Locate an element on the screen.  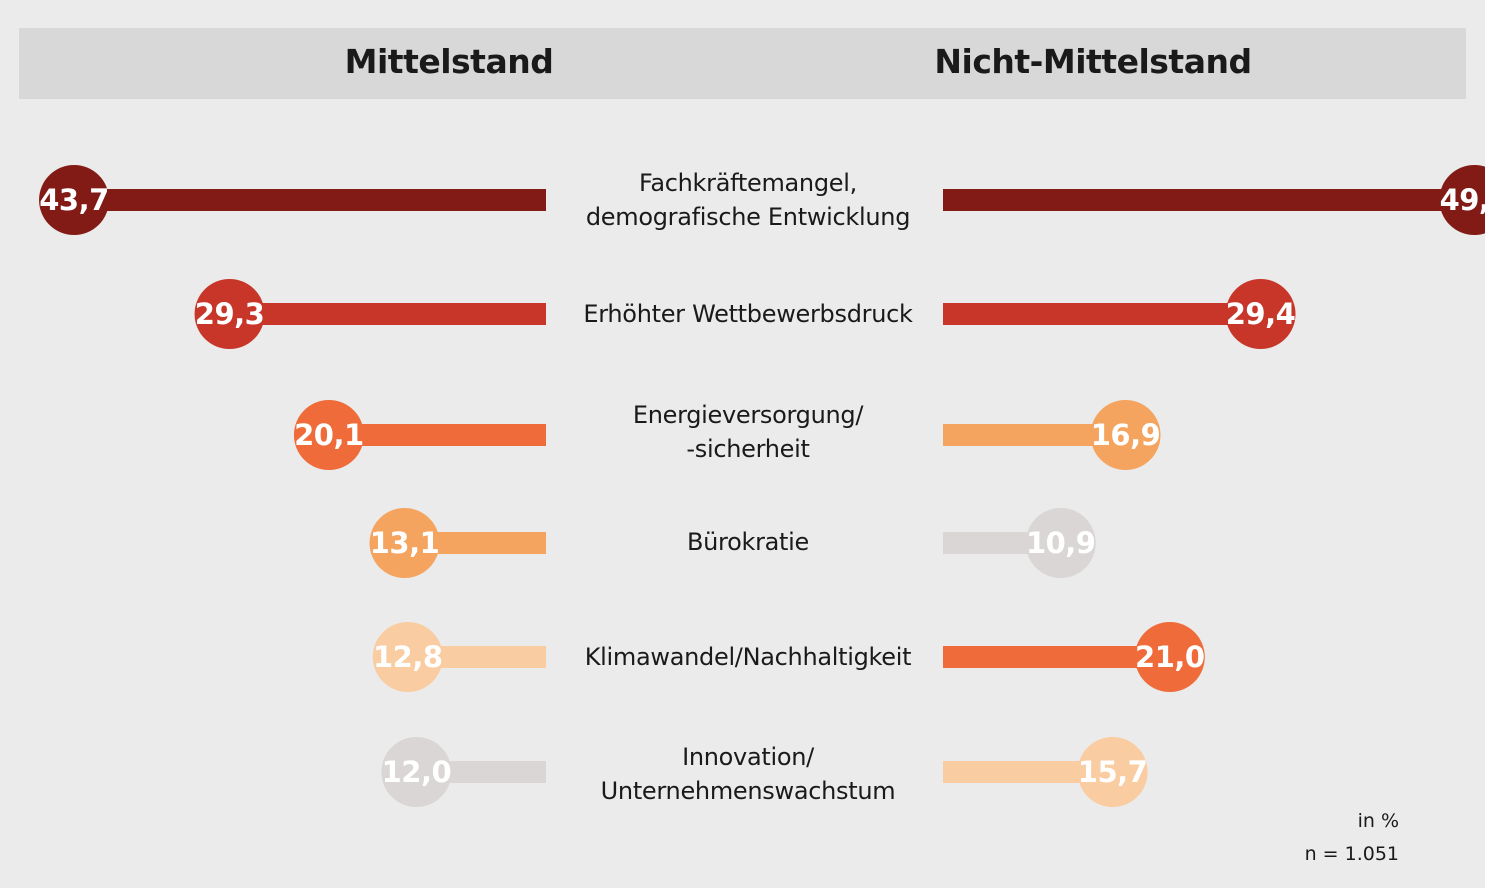
category-label-5: Innovation/Unternehmenswachstum is located at coordinates (748, 774).